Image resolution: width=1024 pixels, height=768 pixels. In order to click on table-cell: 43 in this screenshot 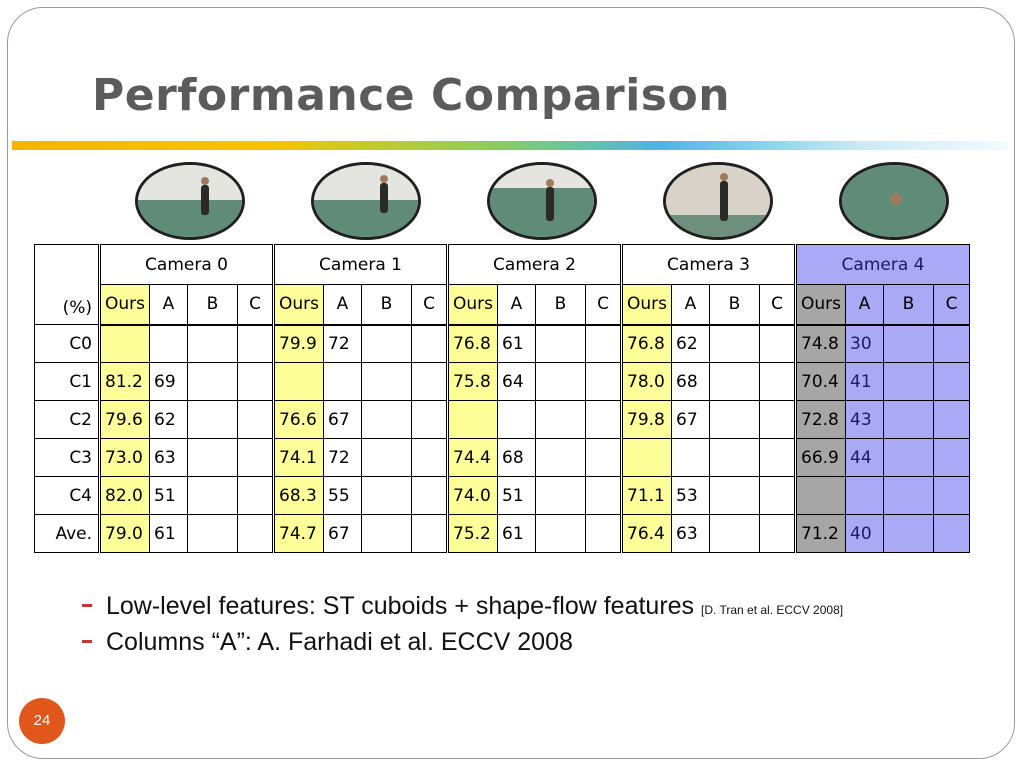, I will do `click(864, 419)`.